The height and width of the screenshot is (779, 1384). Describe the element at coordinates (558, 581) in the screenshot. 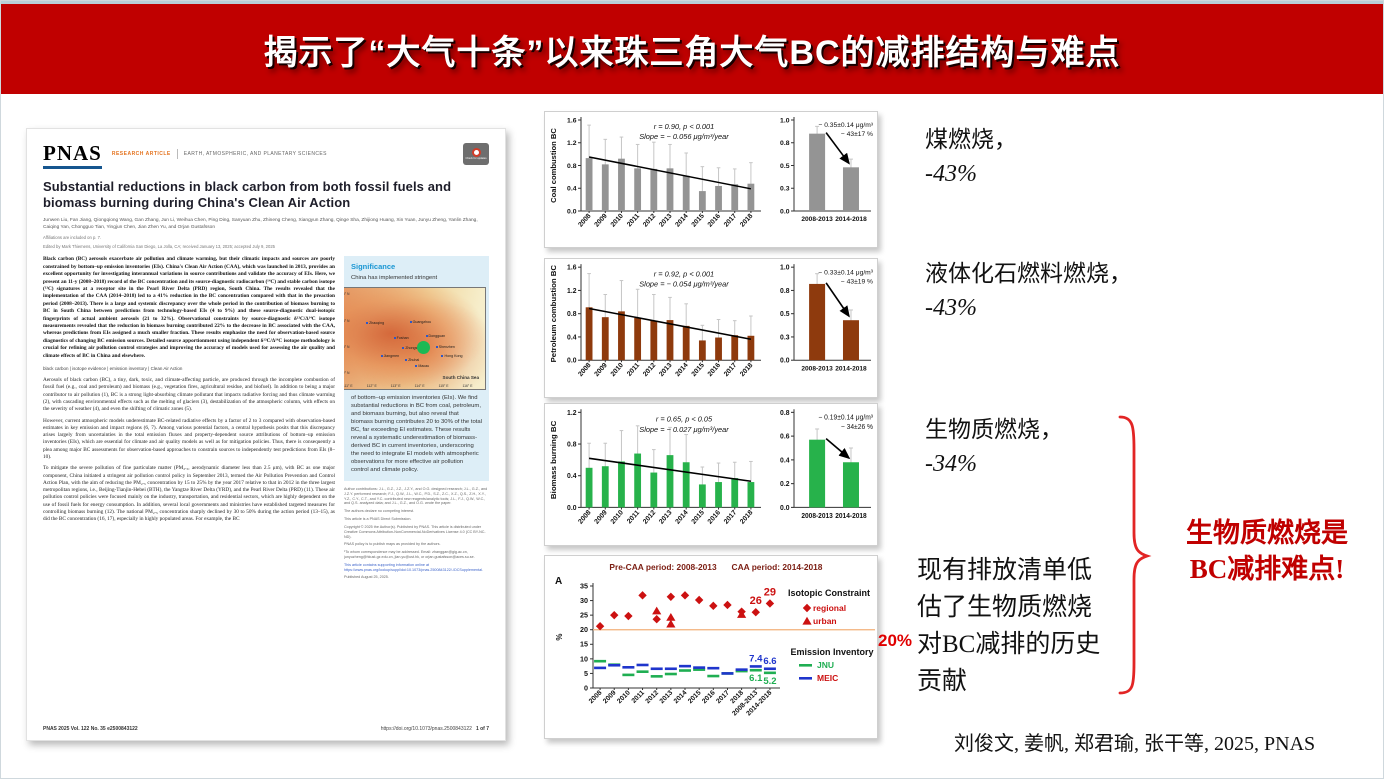

I see `svg-text: A` at that location.